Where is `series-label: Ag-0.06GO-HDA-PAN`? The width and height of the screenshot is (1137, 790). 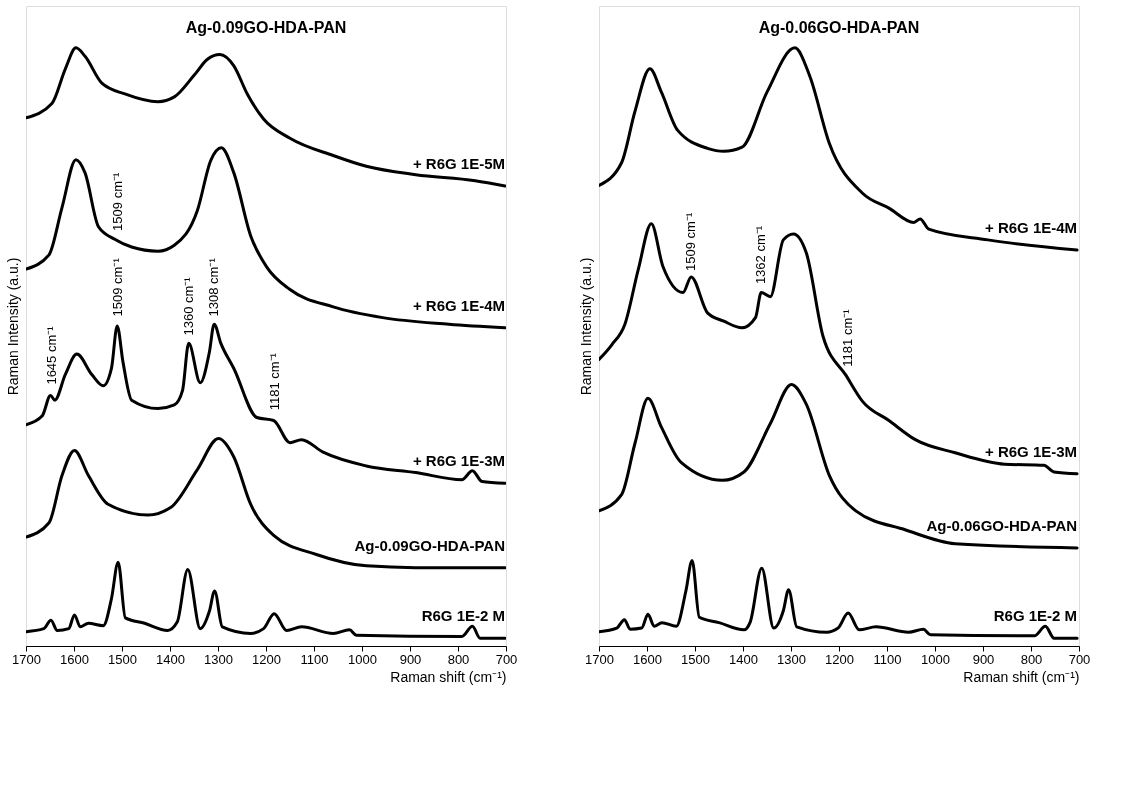 series-label: Ag-0.06GO-HDA-PAN is located at coordinates (1002, 525).